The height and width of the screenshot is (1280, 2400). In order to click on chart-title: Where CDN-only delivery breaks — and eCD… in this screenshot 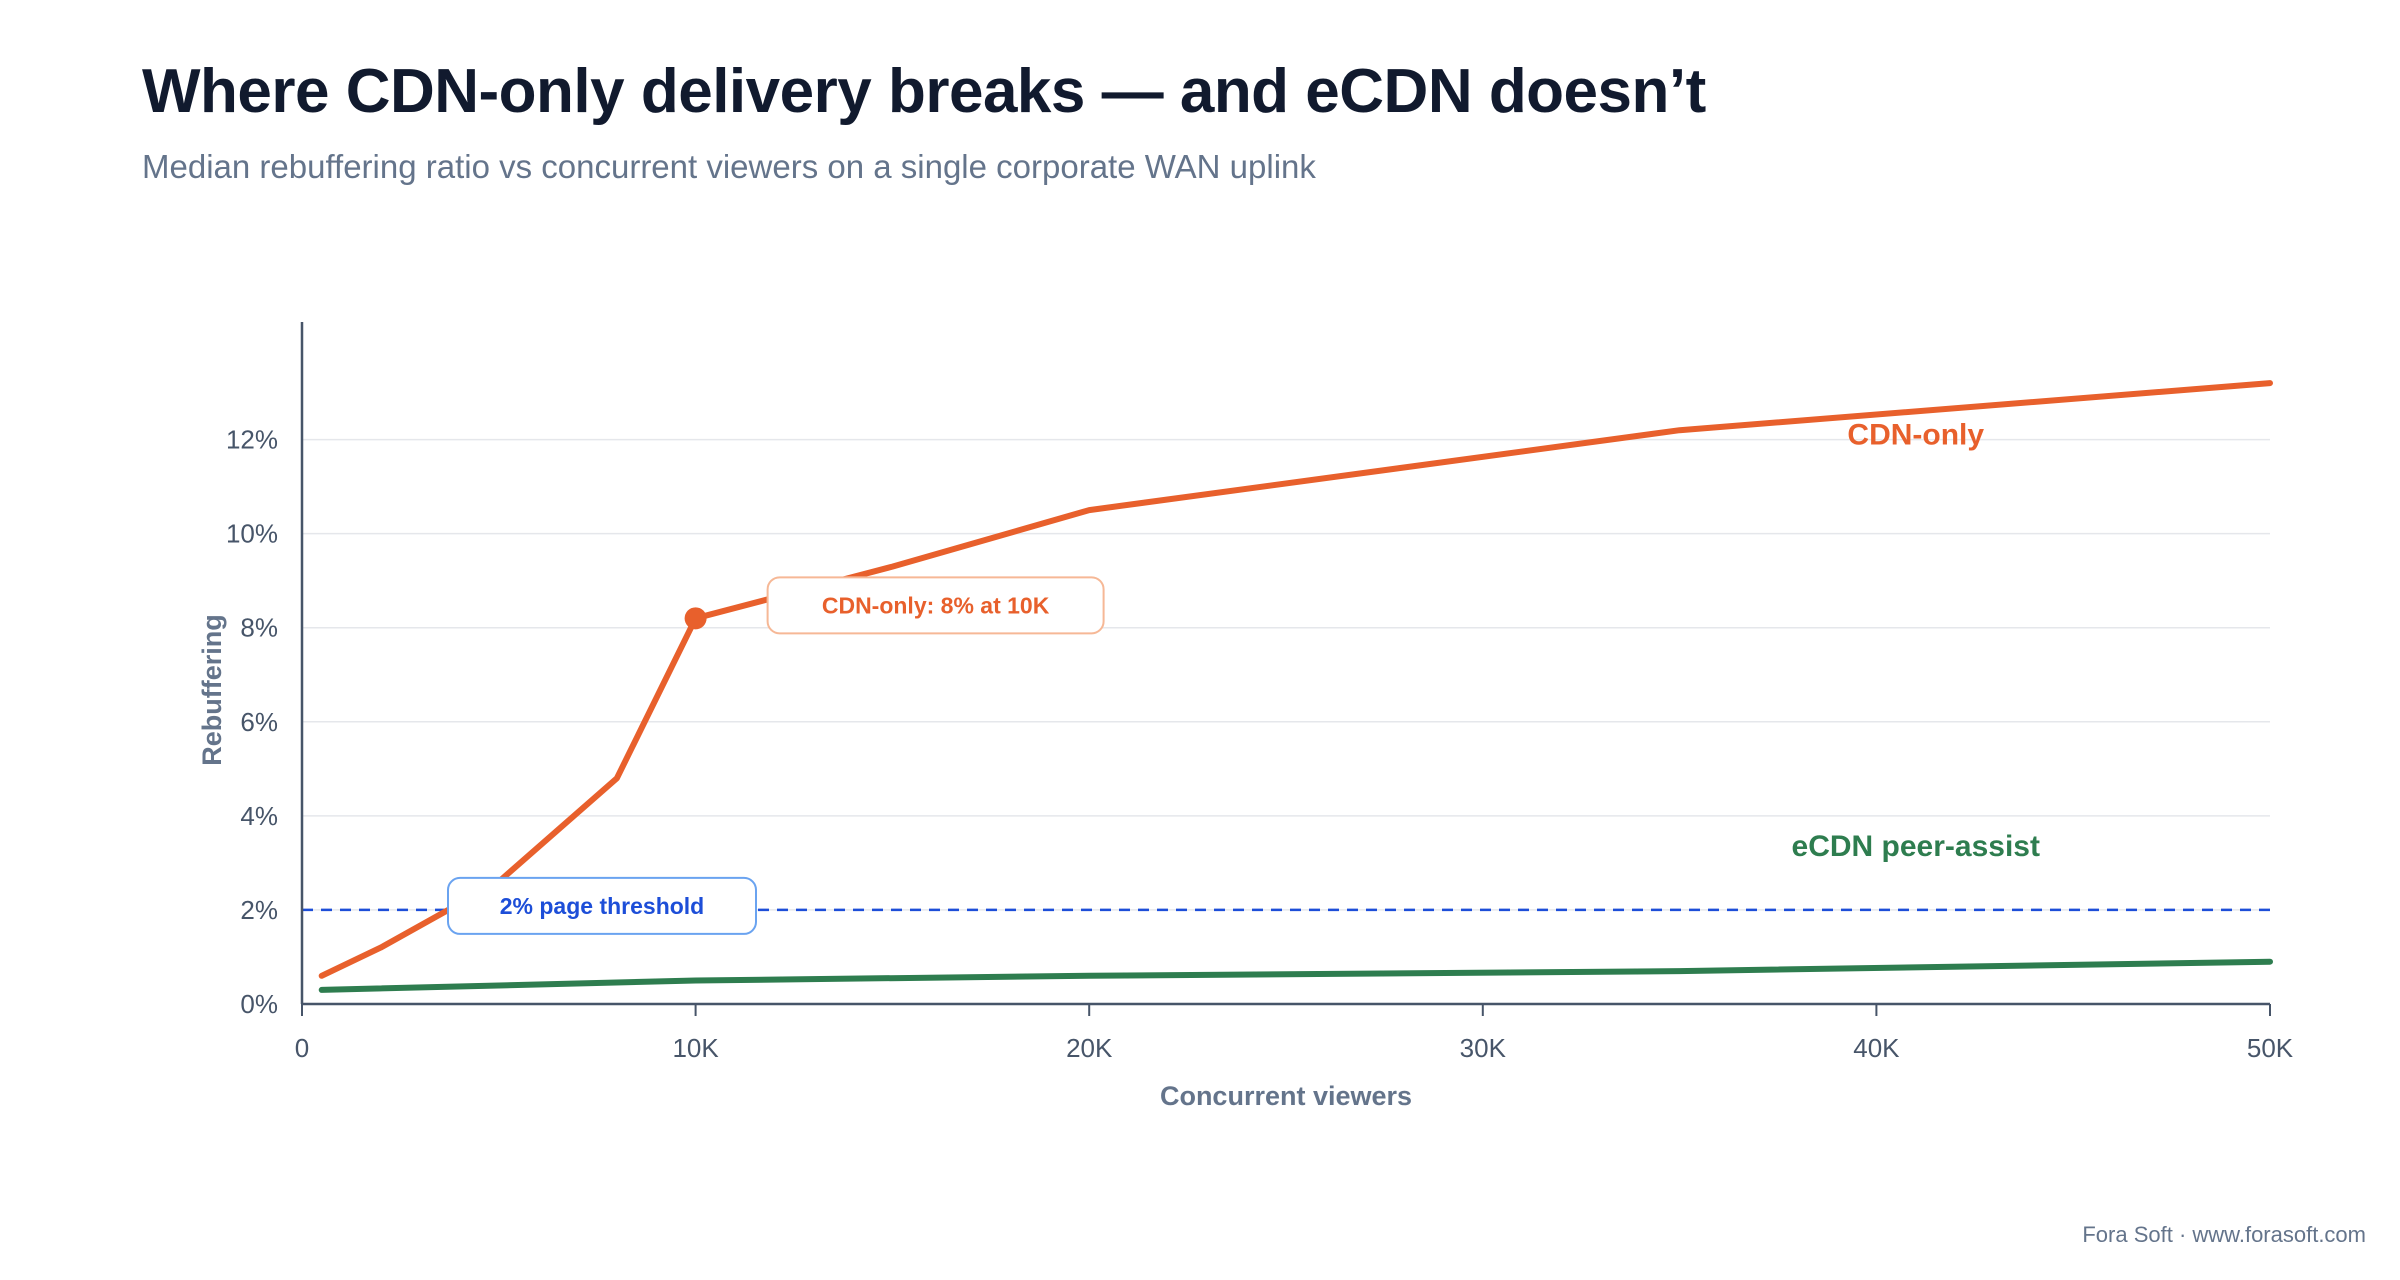, I will do `click(924, 91)`.